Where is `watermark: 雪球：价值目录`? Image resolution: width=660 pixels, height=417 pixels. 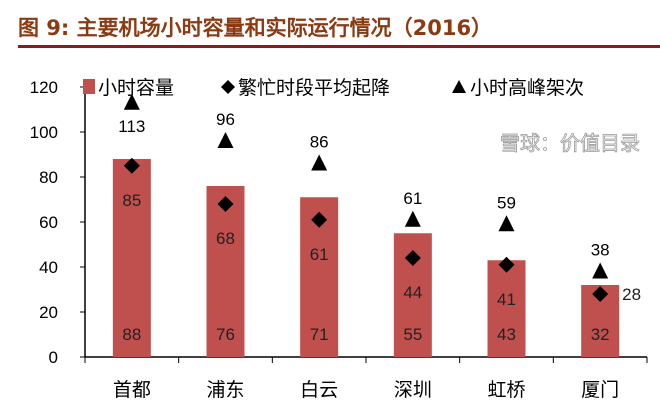
watermark: 雪球：价值目录 is located at coordinates (570, 143).